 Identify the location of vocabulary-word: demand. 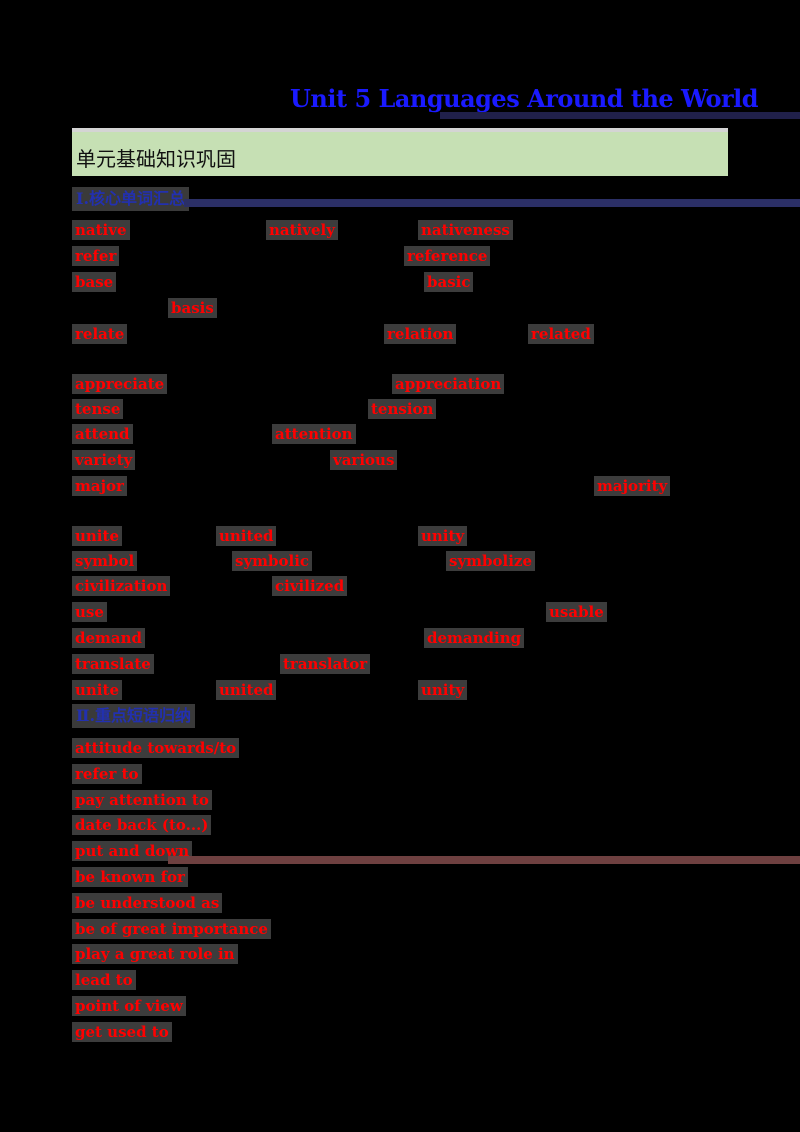
(109, 638).